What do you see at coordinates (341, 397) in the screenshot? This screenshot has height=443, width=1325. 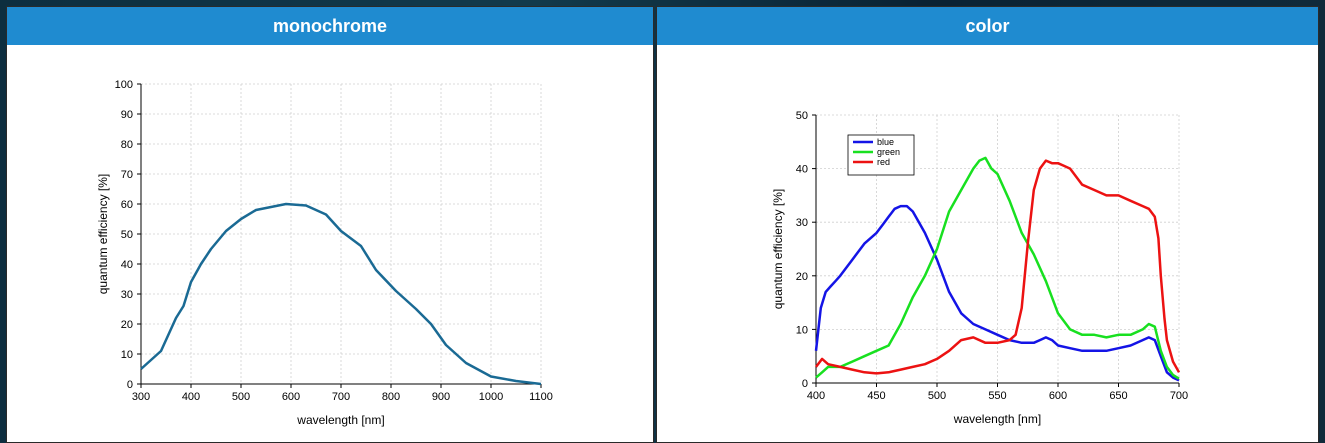 I see `mono-x-tick-label: 700` at bounding box center [341, 397].